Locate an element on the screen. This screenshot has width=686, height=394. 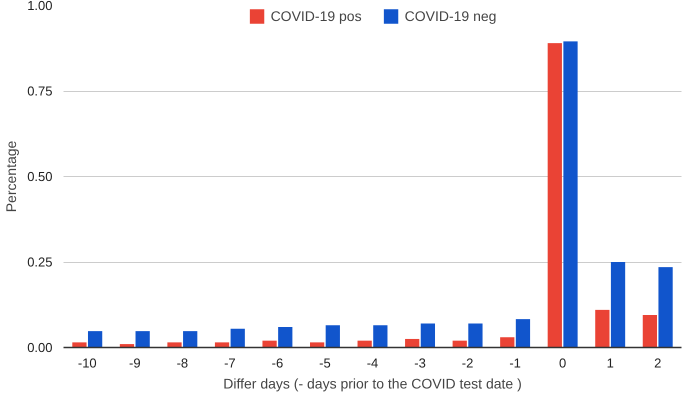
y-axis-title: Percentage is located at coordinates (11, 176).